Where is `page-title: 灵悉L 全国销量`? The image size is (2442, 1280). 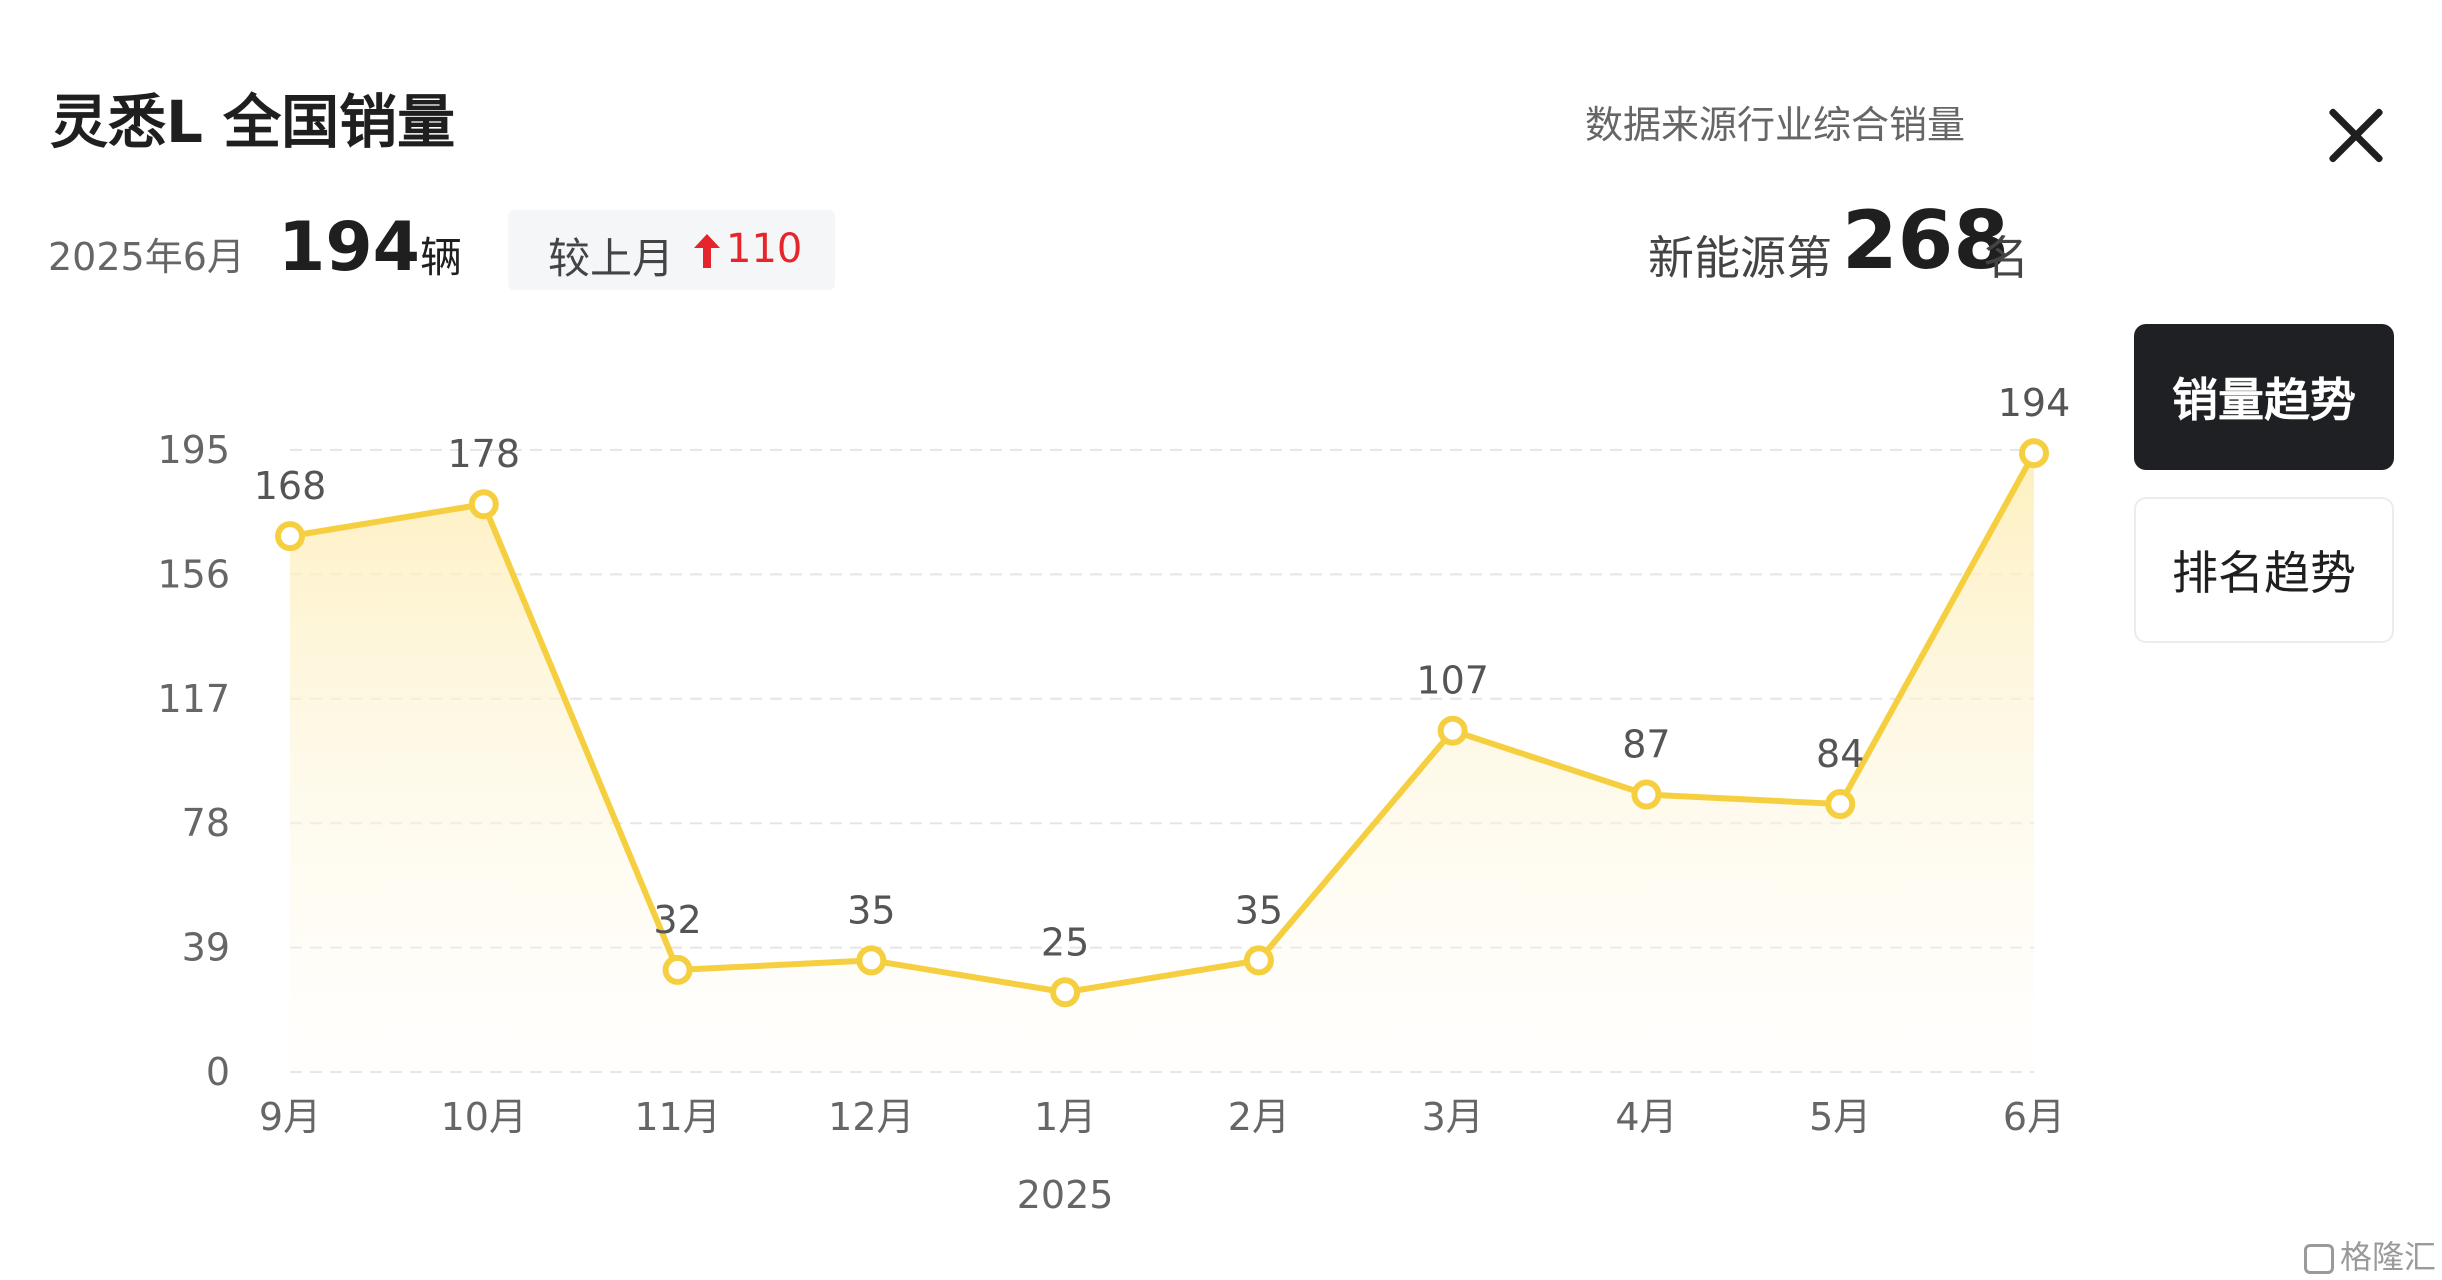
page-title: 灵悉L 全国销量 is located at coordinates (253, 122).